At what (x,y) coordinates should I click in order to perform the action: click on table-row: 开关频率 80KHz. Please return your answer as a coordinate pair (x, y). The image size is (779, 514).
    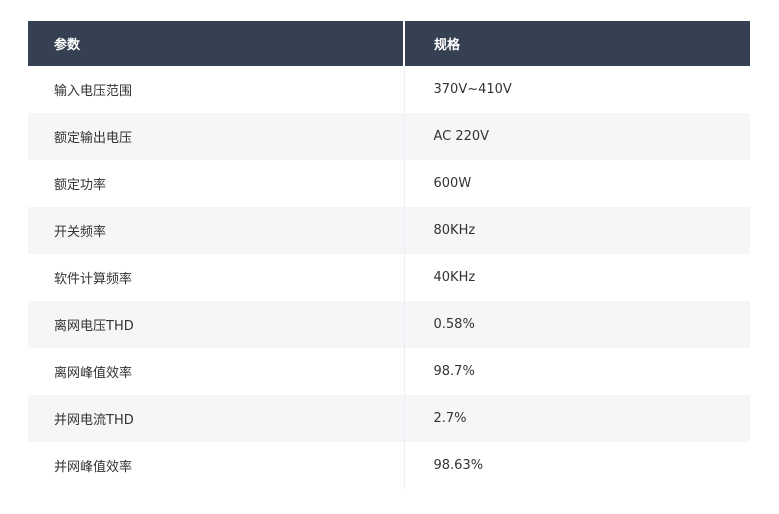
    Looking at the image, I should click on (389, 230).